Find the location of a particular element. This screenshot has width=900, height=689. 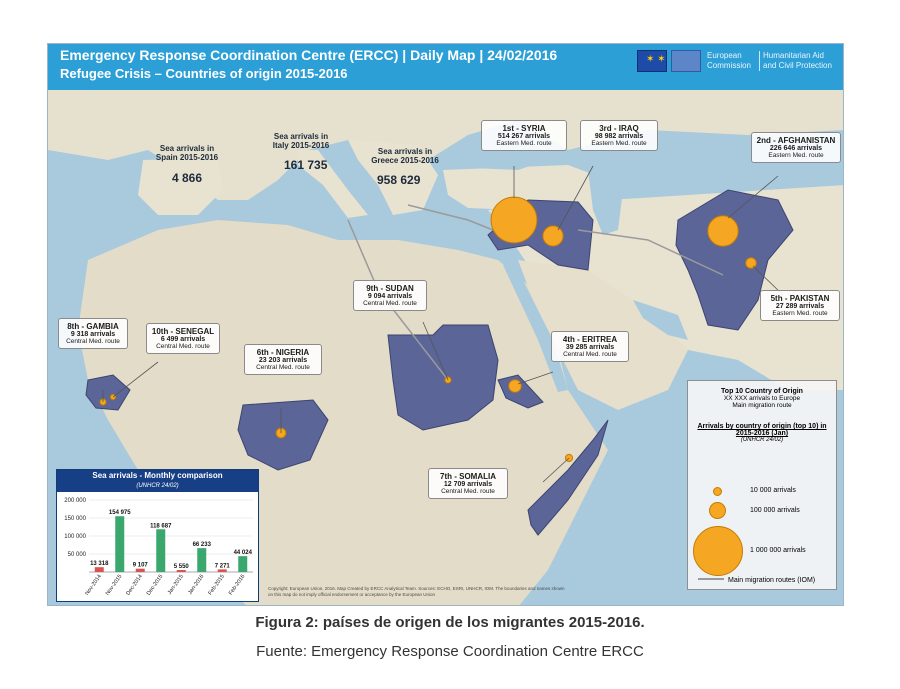

afghanistan-leader is located at coordinates (753, 197).